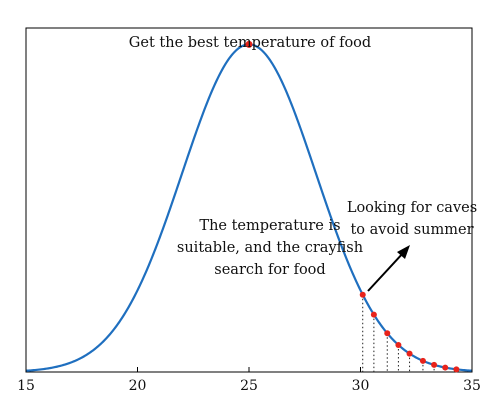 This screenshot has height=409, width=500. I want to click on x-tick-label: 35, so click(472, 386).